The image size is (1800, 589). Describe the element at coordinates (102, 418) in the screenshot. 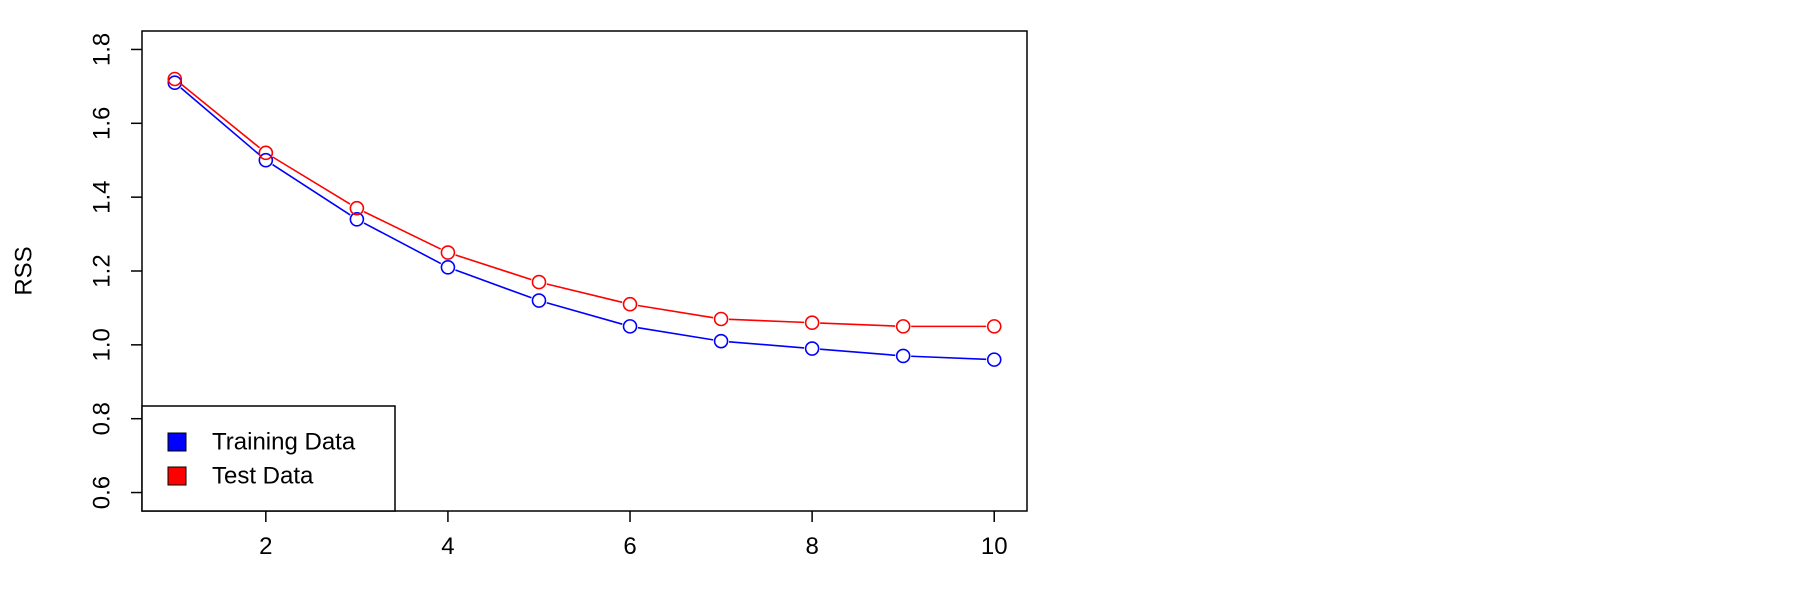

I see `y-tick-label: 0.8` at that location.